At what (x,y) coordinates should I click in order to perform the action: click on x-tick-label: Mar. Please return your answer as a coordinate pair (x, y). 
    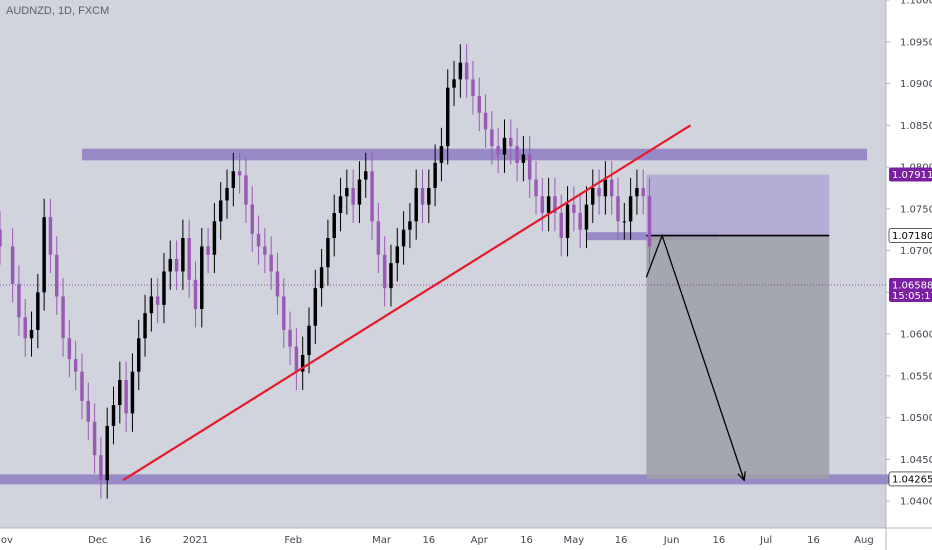
    Looking at the image, I should click on (382, 540).